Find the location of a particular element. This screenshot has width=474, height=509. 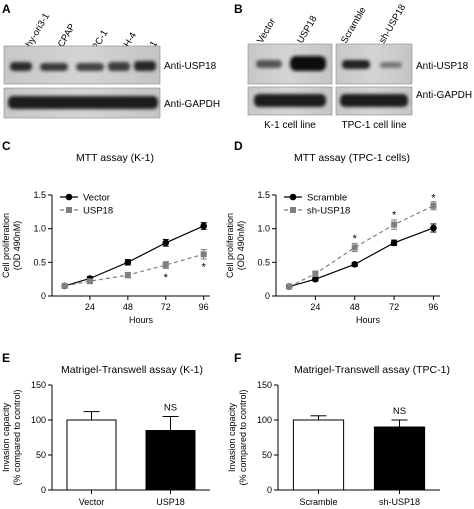

lane-label-vector: Vector is located at coordinates (266, 31).